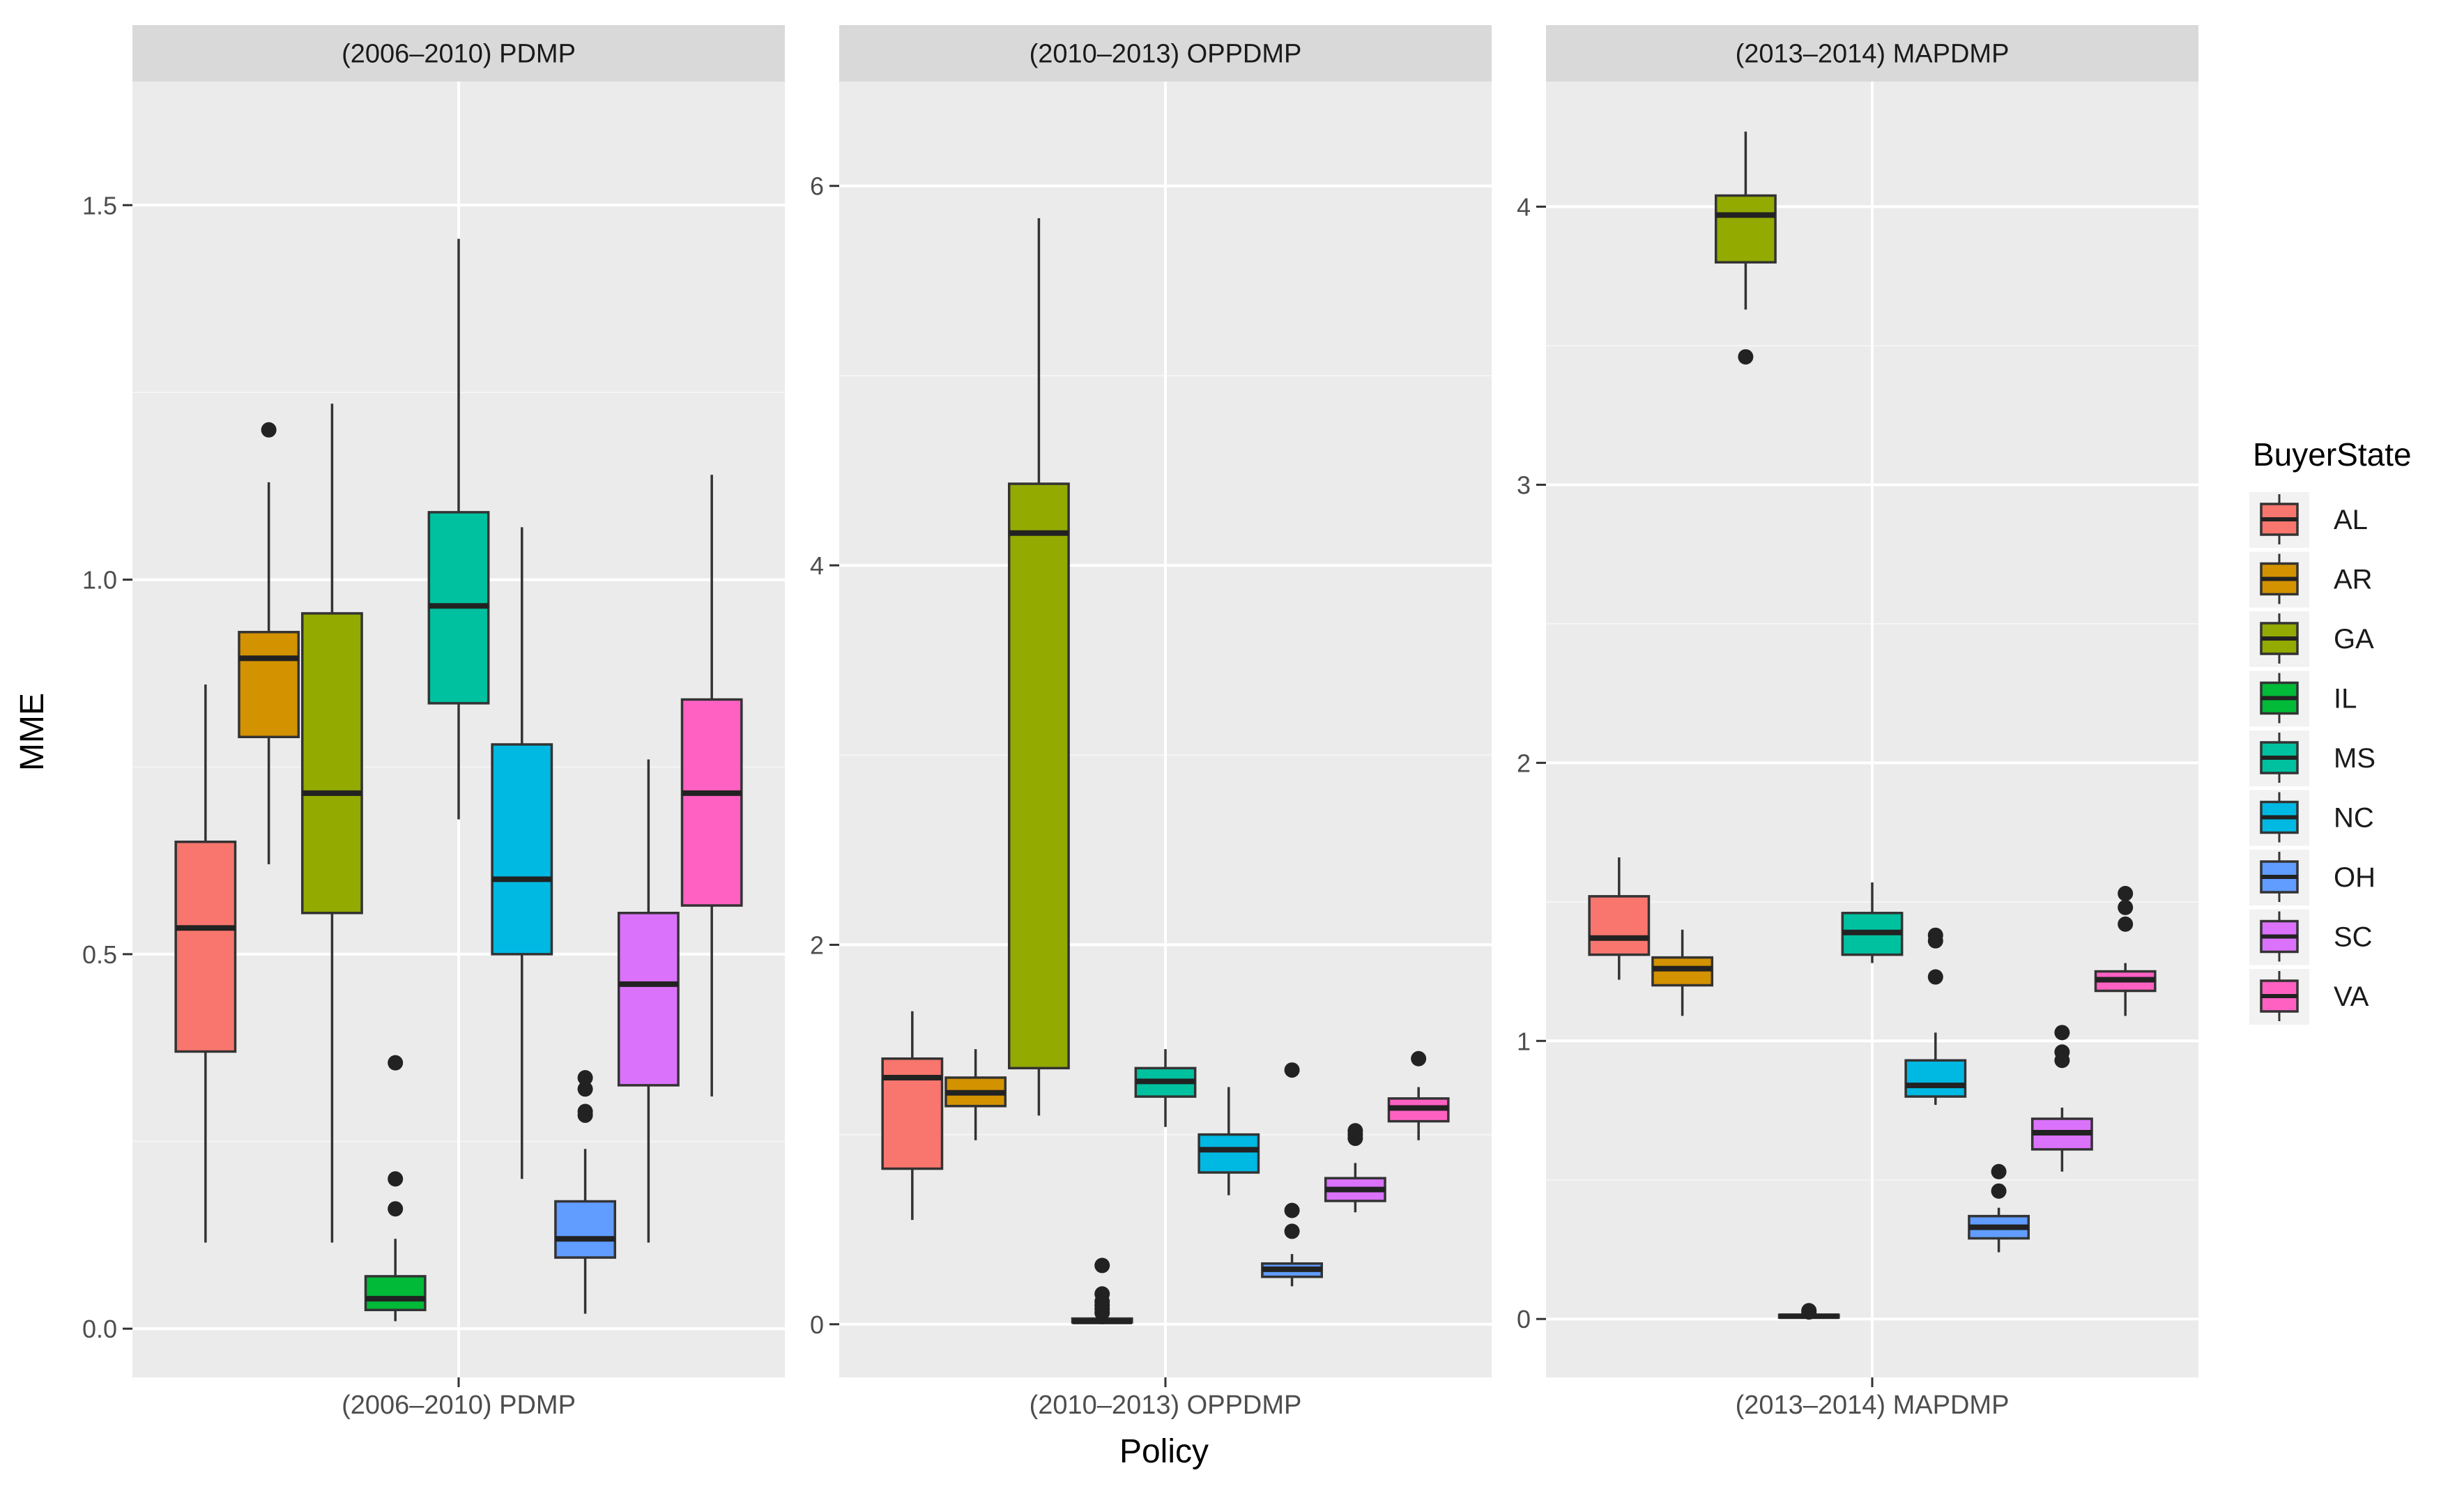  I want to click on legend-label: OH, so click(2354, 877).